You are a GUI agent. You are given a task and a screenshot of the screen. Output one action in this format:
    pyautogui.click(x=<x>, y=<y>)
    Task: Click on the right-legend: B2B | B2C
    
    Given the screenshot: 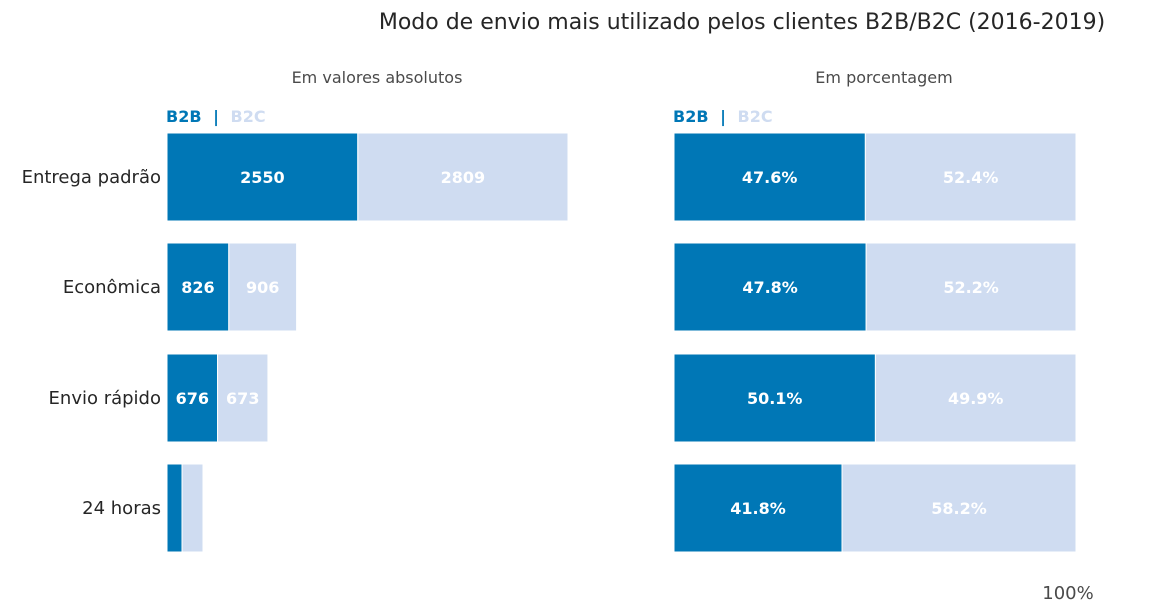 What is the action you would take?
    pyautogui.click(x=723, y=117)
    